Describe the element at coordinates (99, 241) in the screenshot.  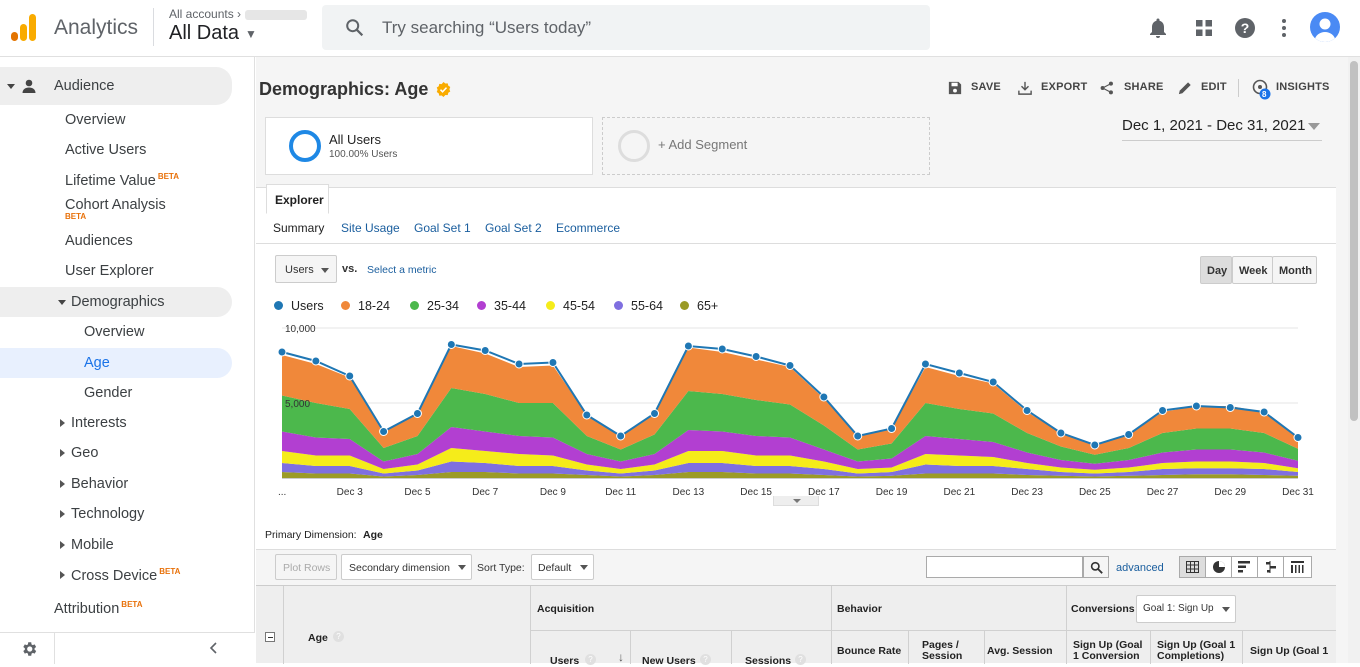
I see `sidebar-item-audiences: Audiences` at that location.